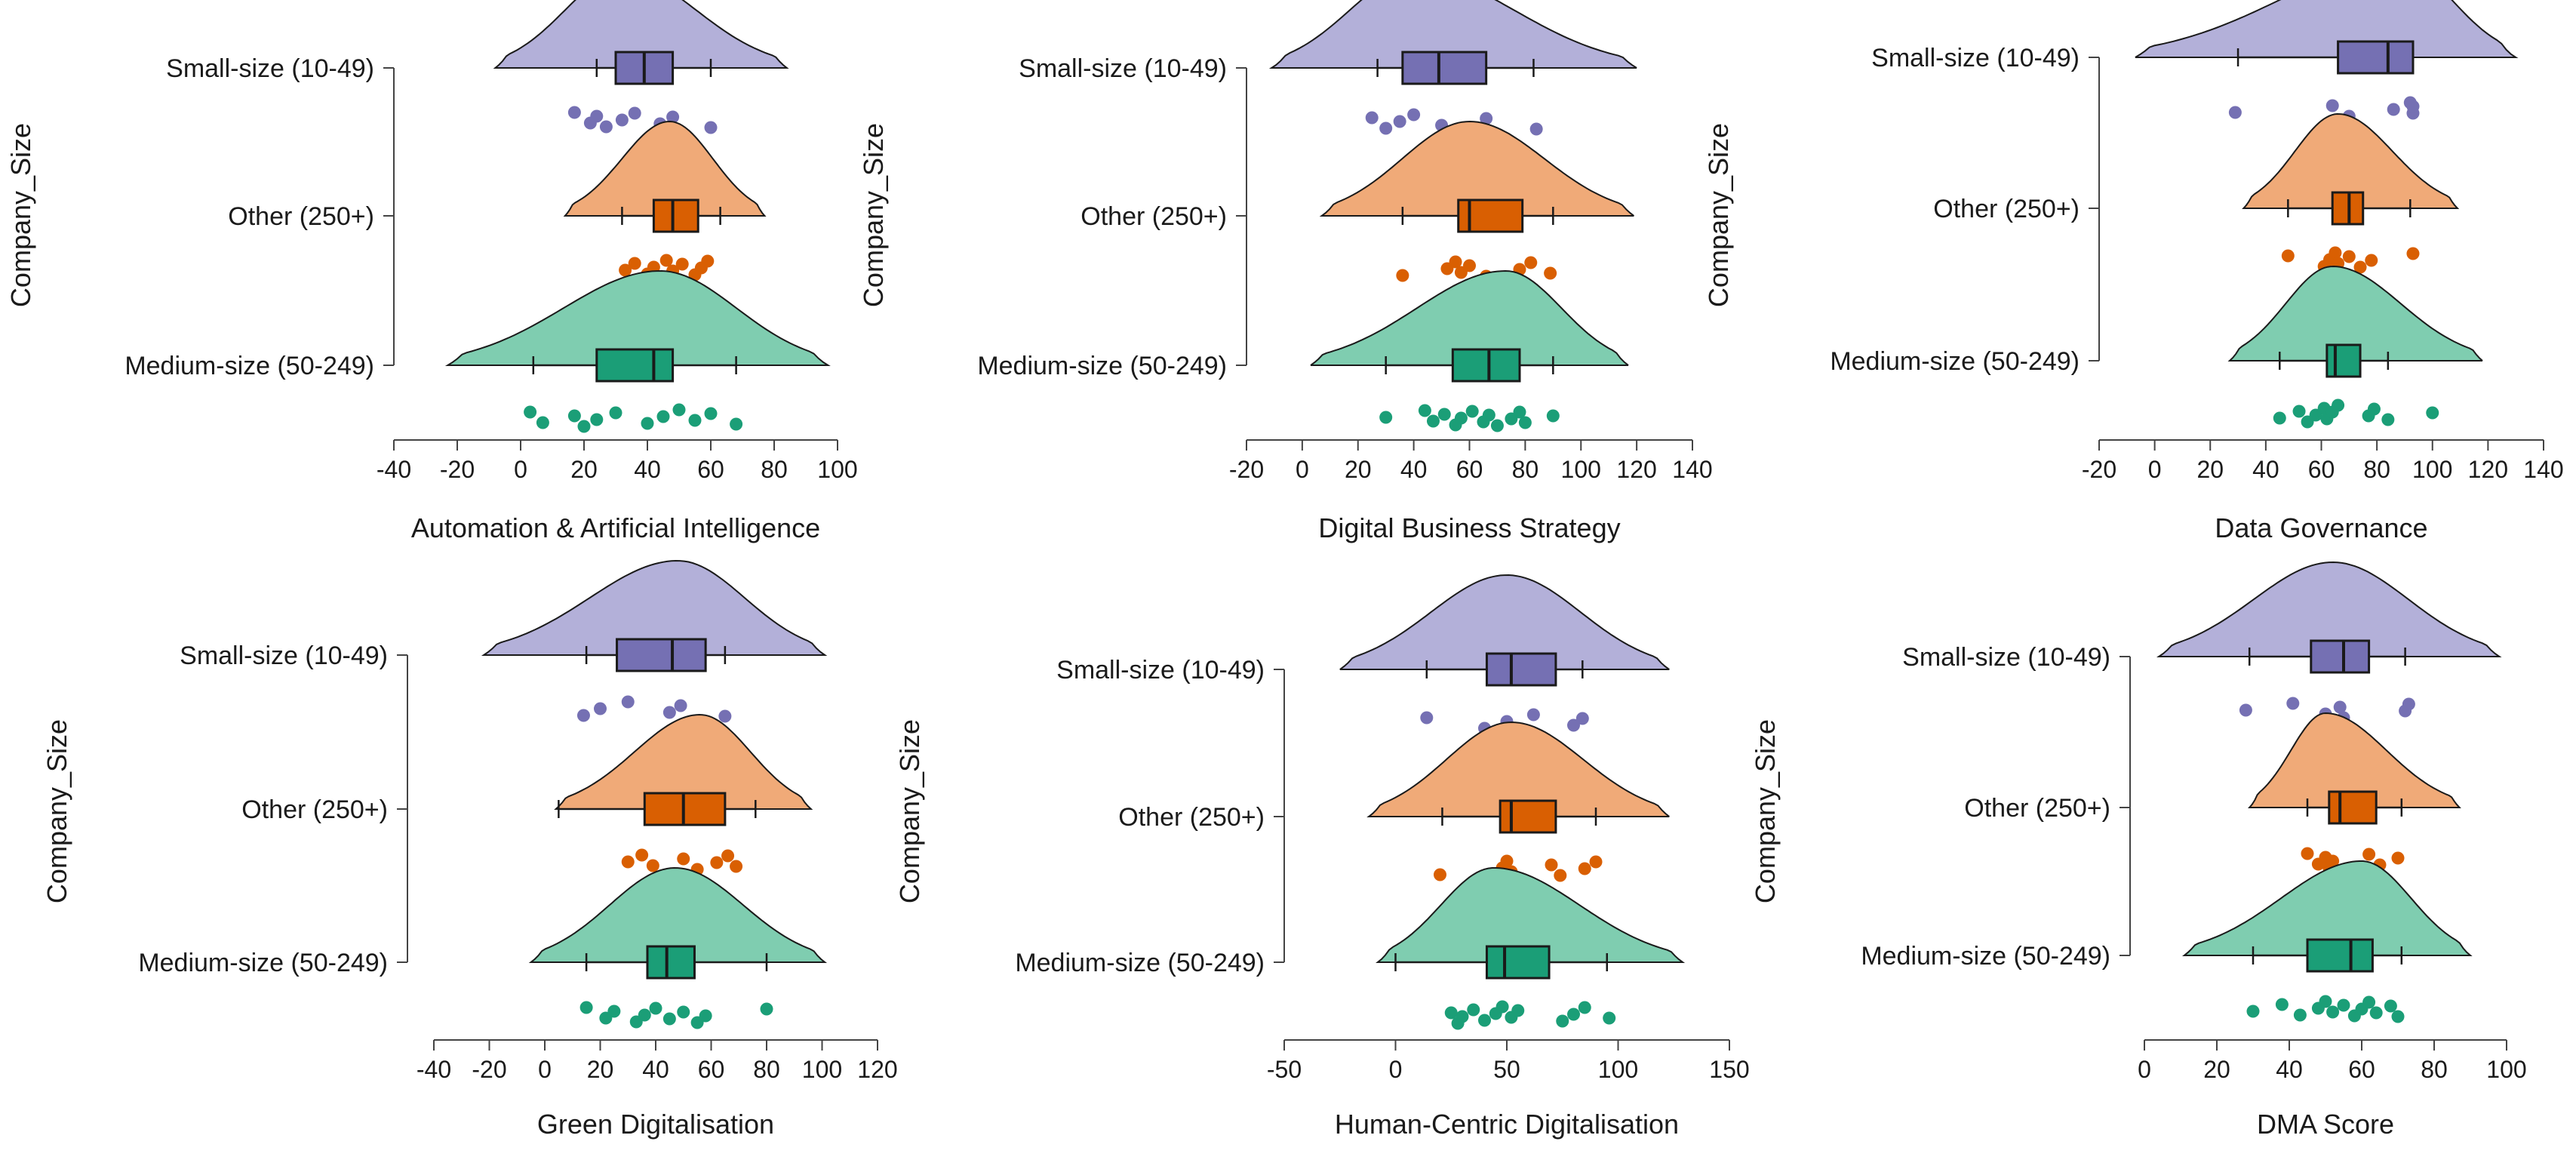 The height and width of the screenshot is (1166, 2576). What do you see at coordinates (1284, 1069) in the screenshot?
I see `x-tick-label: -50` at bounding box center [1284, 1069].